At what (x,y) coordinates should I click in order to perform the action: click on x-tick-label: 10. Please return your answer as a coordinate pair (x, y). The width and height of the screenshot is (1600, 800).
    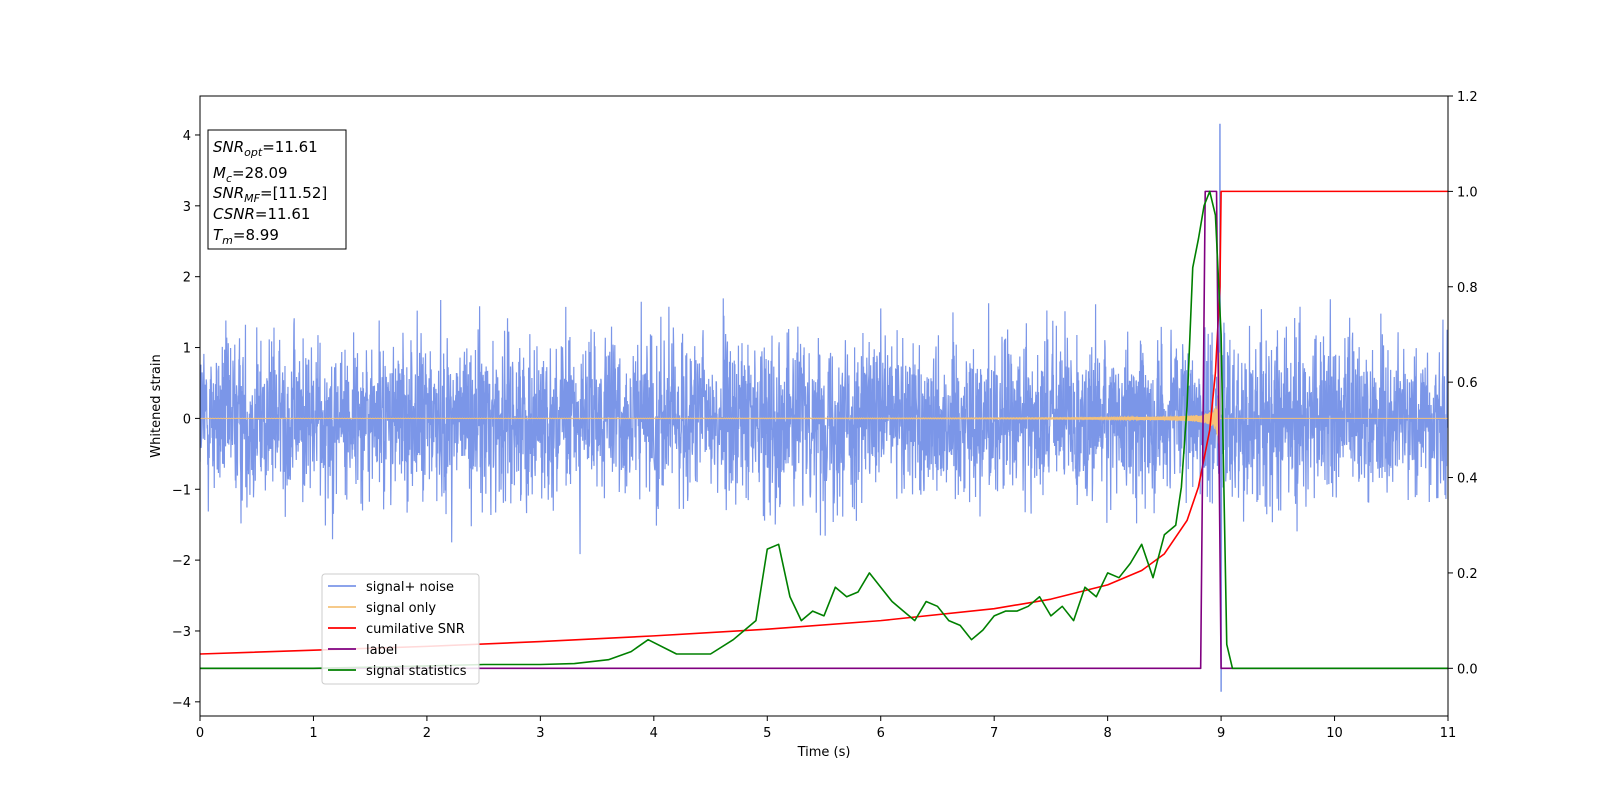
    Looking at the image, I should click on (1334, 733).